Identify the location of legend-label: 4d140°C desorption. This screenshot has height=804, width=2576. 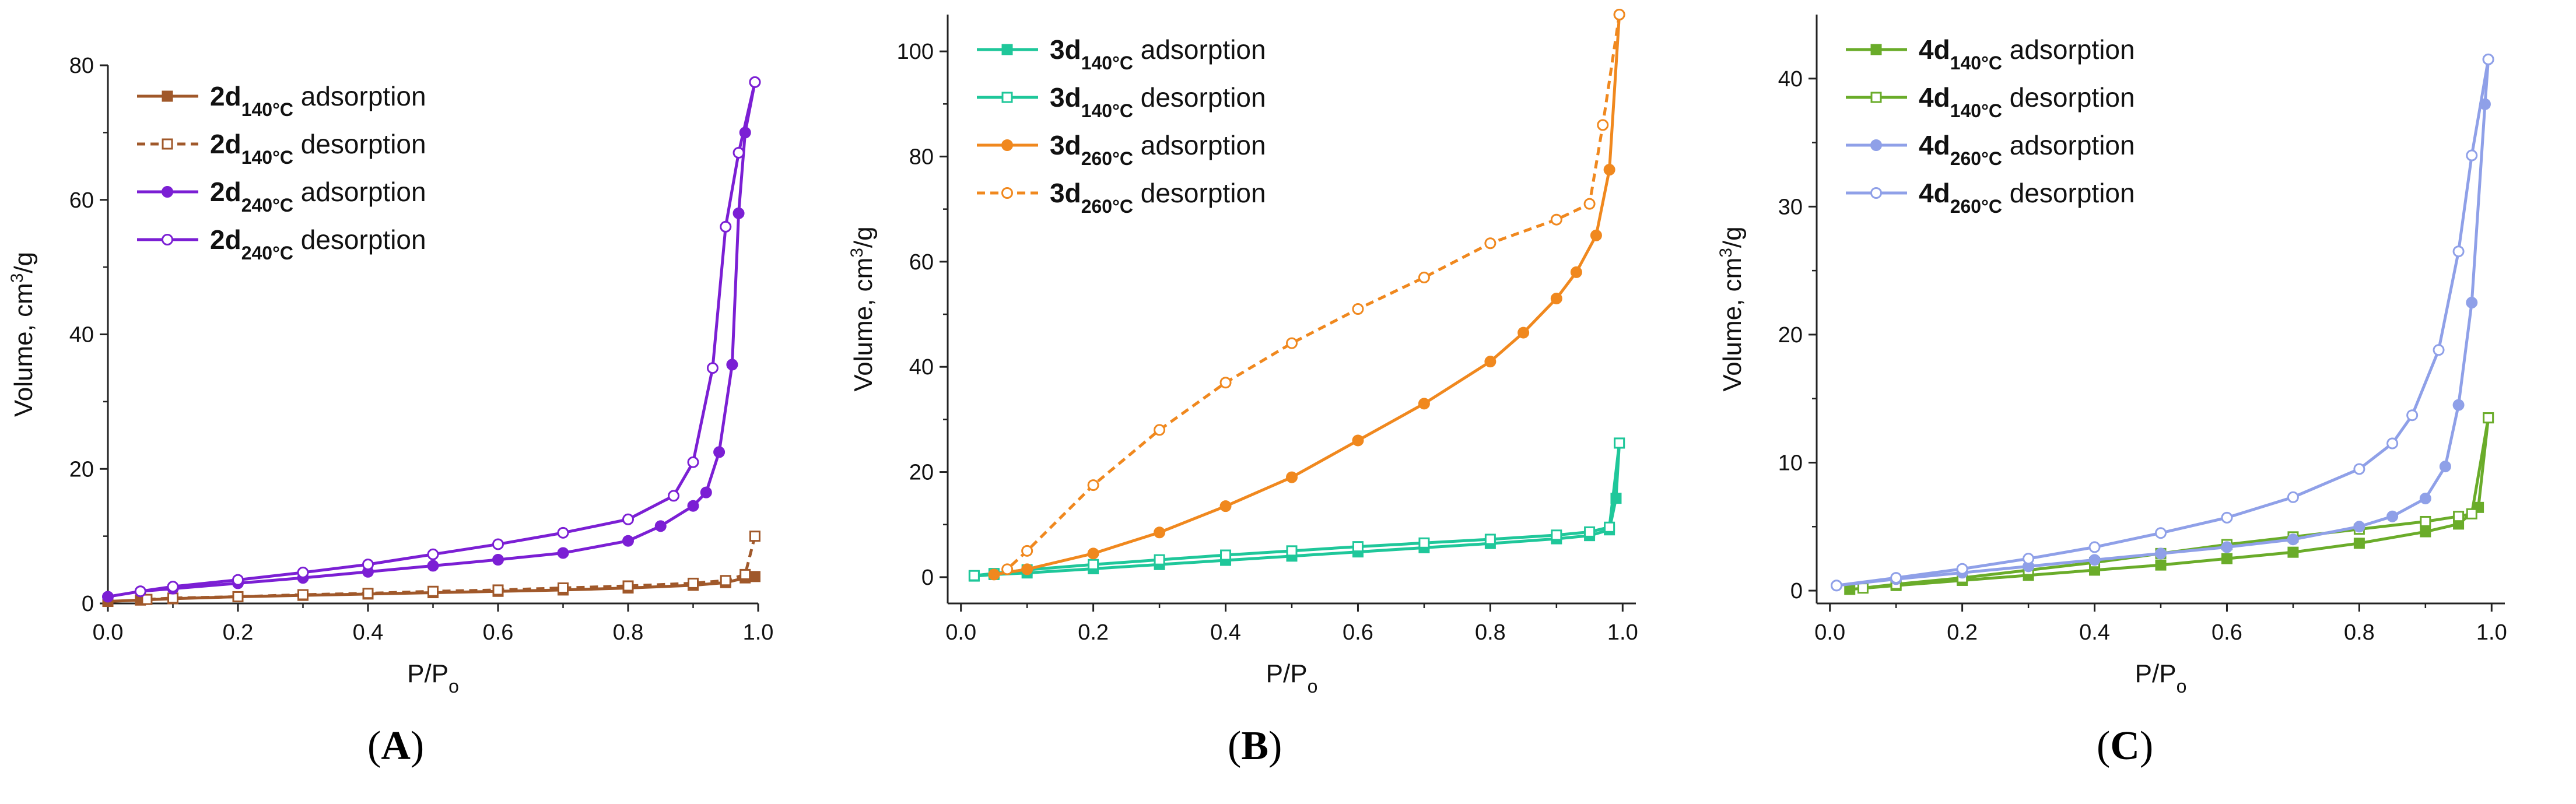
(2027, 102).